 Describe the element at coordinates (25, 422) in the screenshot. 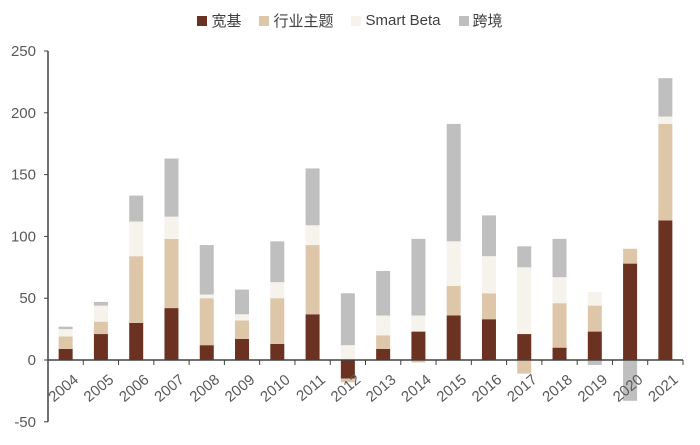

I see `y-tick-label: -50` at that location.